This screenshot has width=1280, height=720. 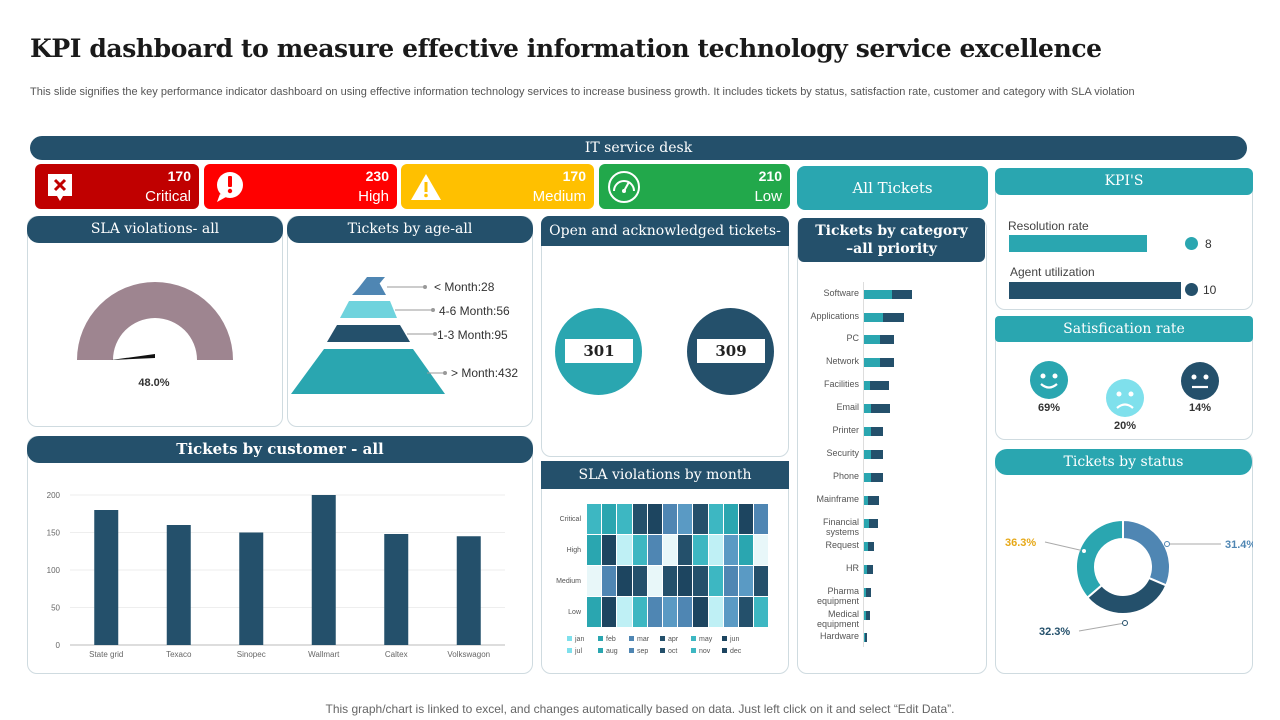 I want to click on exclamation-bubble-icon, so click(x=230, y=187).